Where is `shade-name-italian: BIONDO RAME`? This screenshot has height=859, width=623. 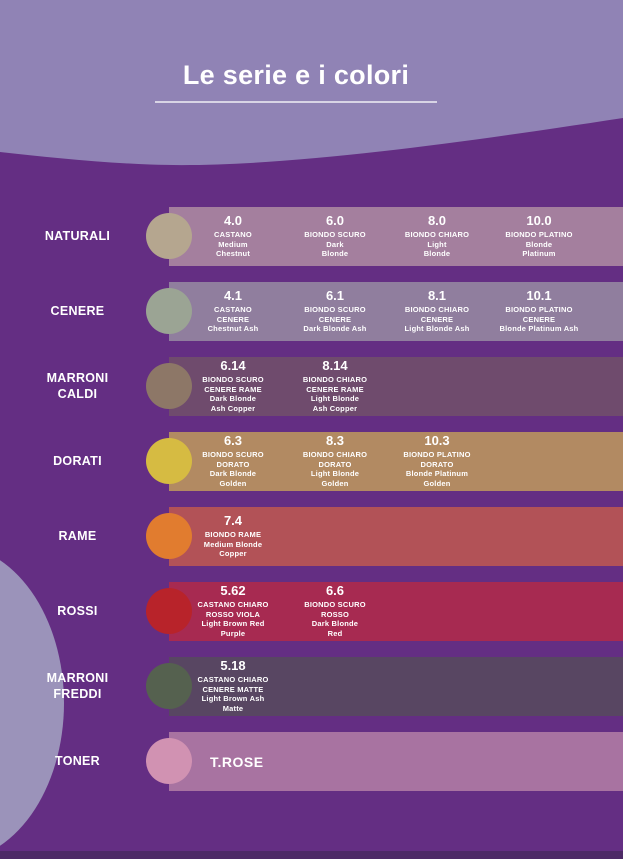 shade-name-italian: BIONDO RAME is located at coordinates (233, 534).